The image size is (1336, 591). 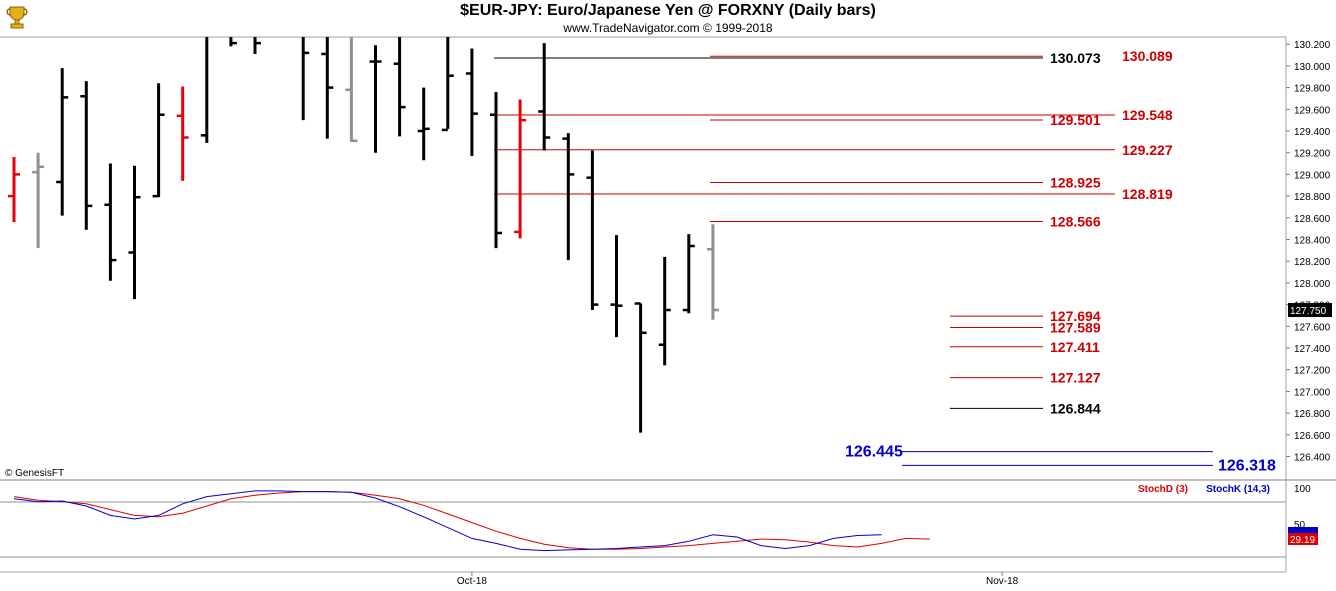 What do you see at coordinates (1147, 194) in the screenshot?
I see `price-level-label: 128.819` at bounding box center [1147, 194].